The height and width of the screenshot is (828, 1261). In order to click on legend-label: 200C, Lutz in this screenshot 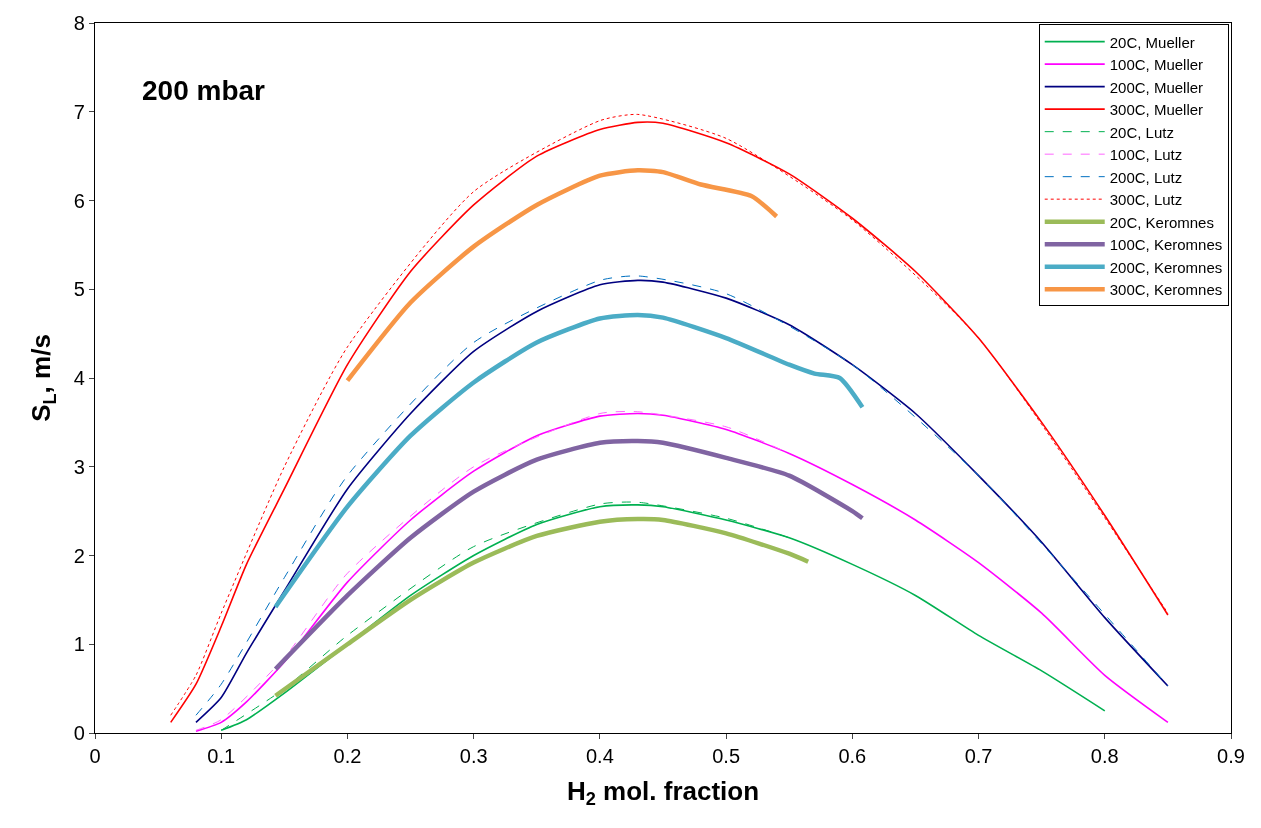, I will do `click(1146, 177)`.